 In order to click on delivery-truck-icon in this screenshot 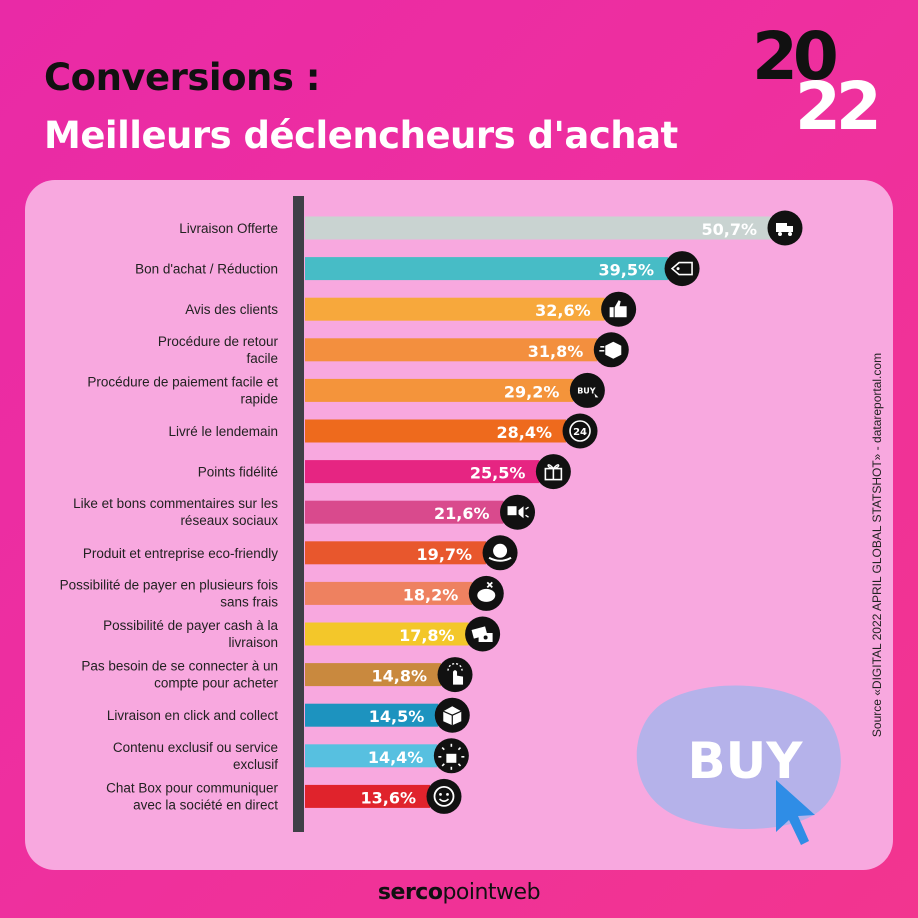, I will do `click(785, 228)`.